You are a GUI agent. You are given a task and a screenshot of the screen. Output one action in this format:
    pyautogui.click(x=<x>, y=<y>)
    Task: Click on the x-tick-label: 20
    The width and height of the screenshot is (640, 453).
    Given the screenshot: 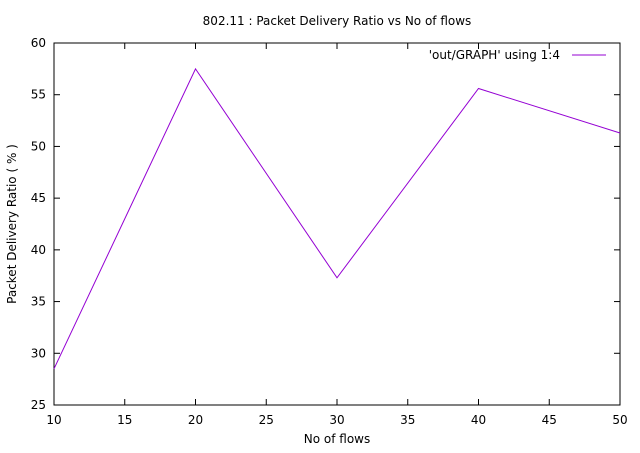 What is the action you would take?
    pyautogui.click(x=195, y=420)
    